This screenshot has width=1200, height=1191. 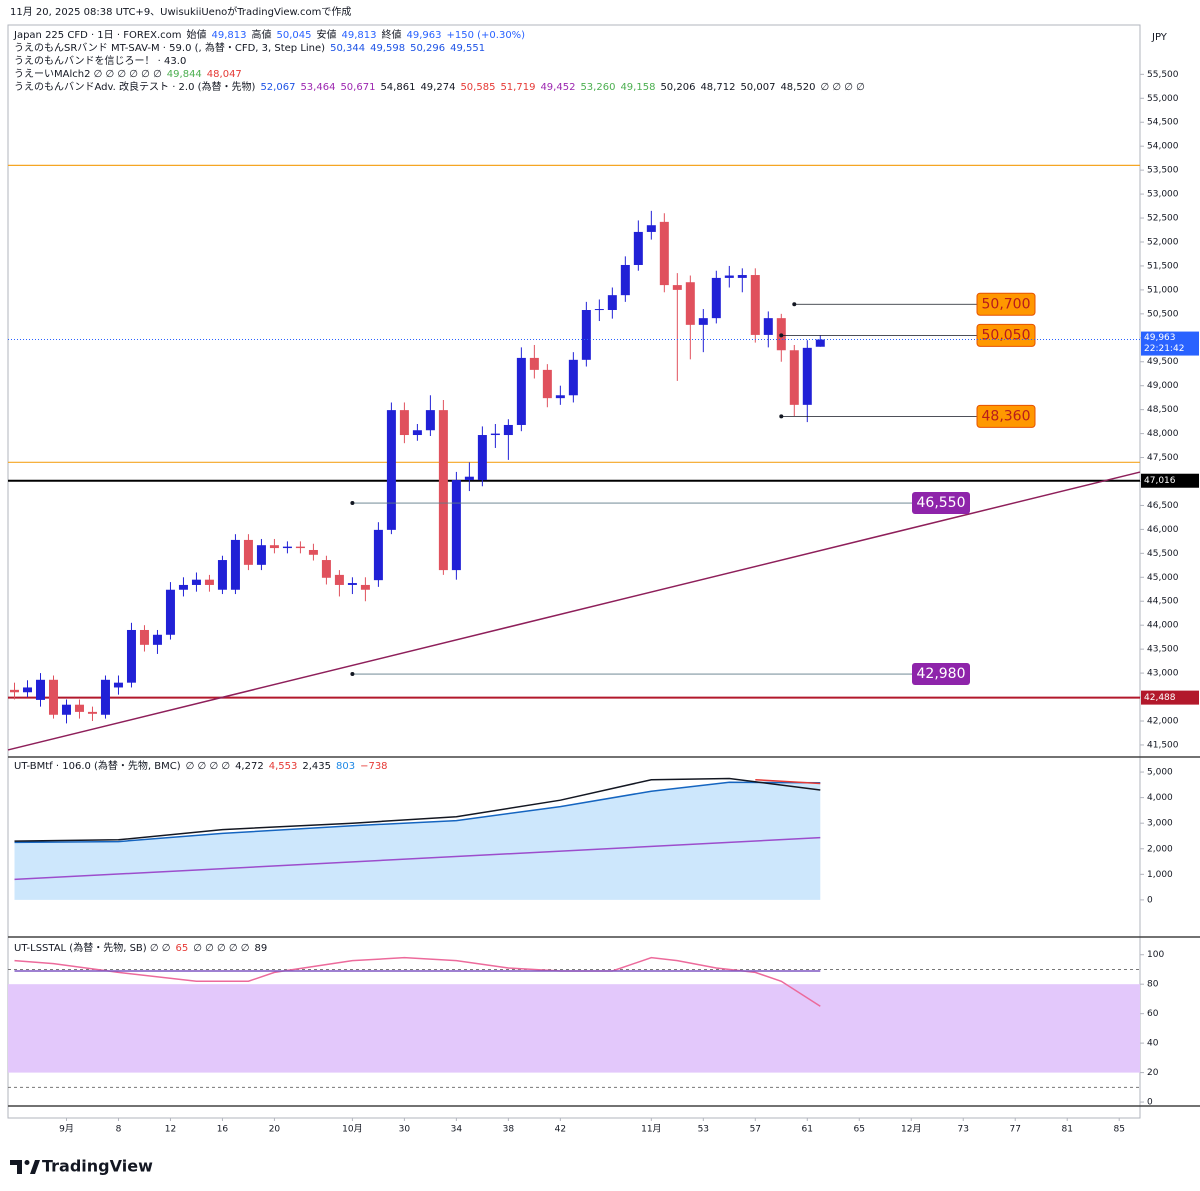 What do you see at coordinates (1163, 314) in the screenshot?
I see `y-tick-label: 50,500` at bounding box center [1163, 314].